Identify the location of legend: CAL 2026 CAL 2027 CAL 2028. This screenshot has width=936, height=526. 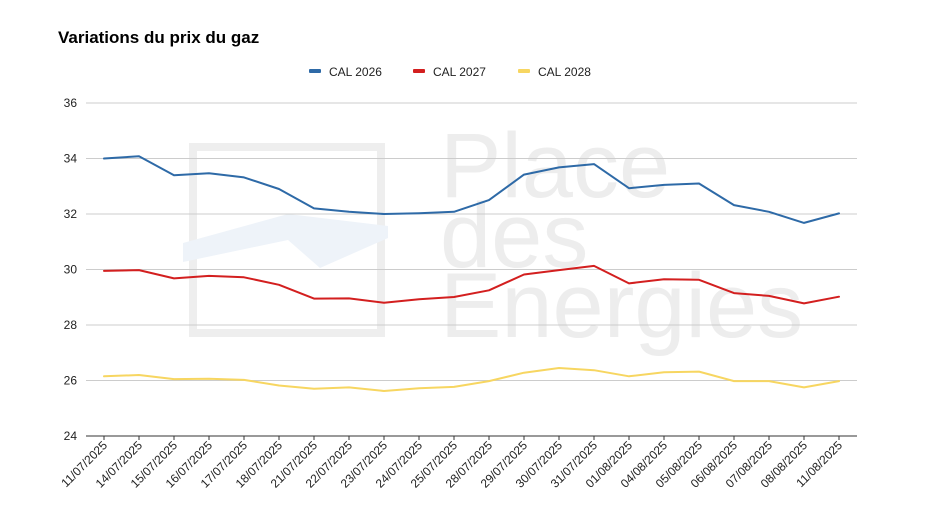
(450, 72).